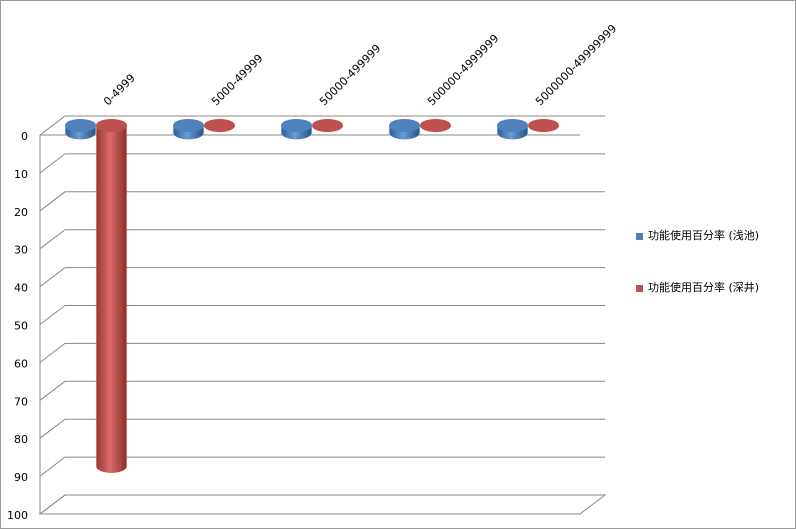 The image size is (796, 529). Describe the element at coordinates (21, 288) in the screenshot. I see `y-tick-label: 40` at that location.